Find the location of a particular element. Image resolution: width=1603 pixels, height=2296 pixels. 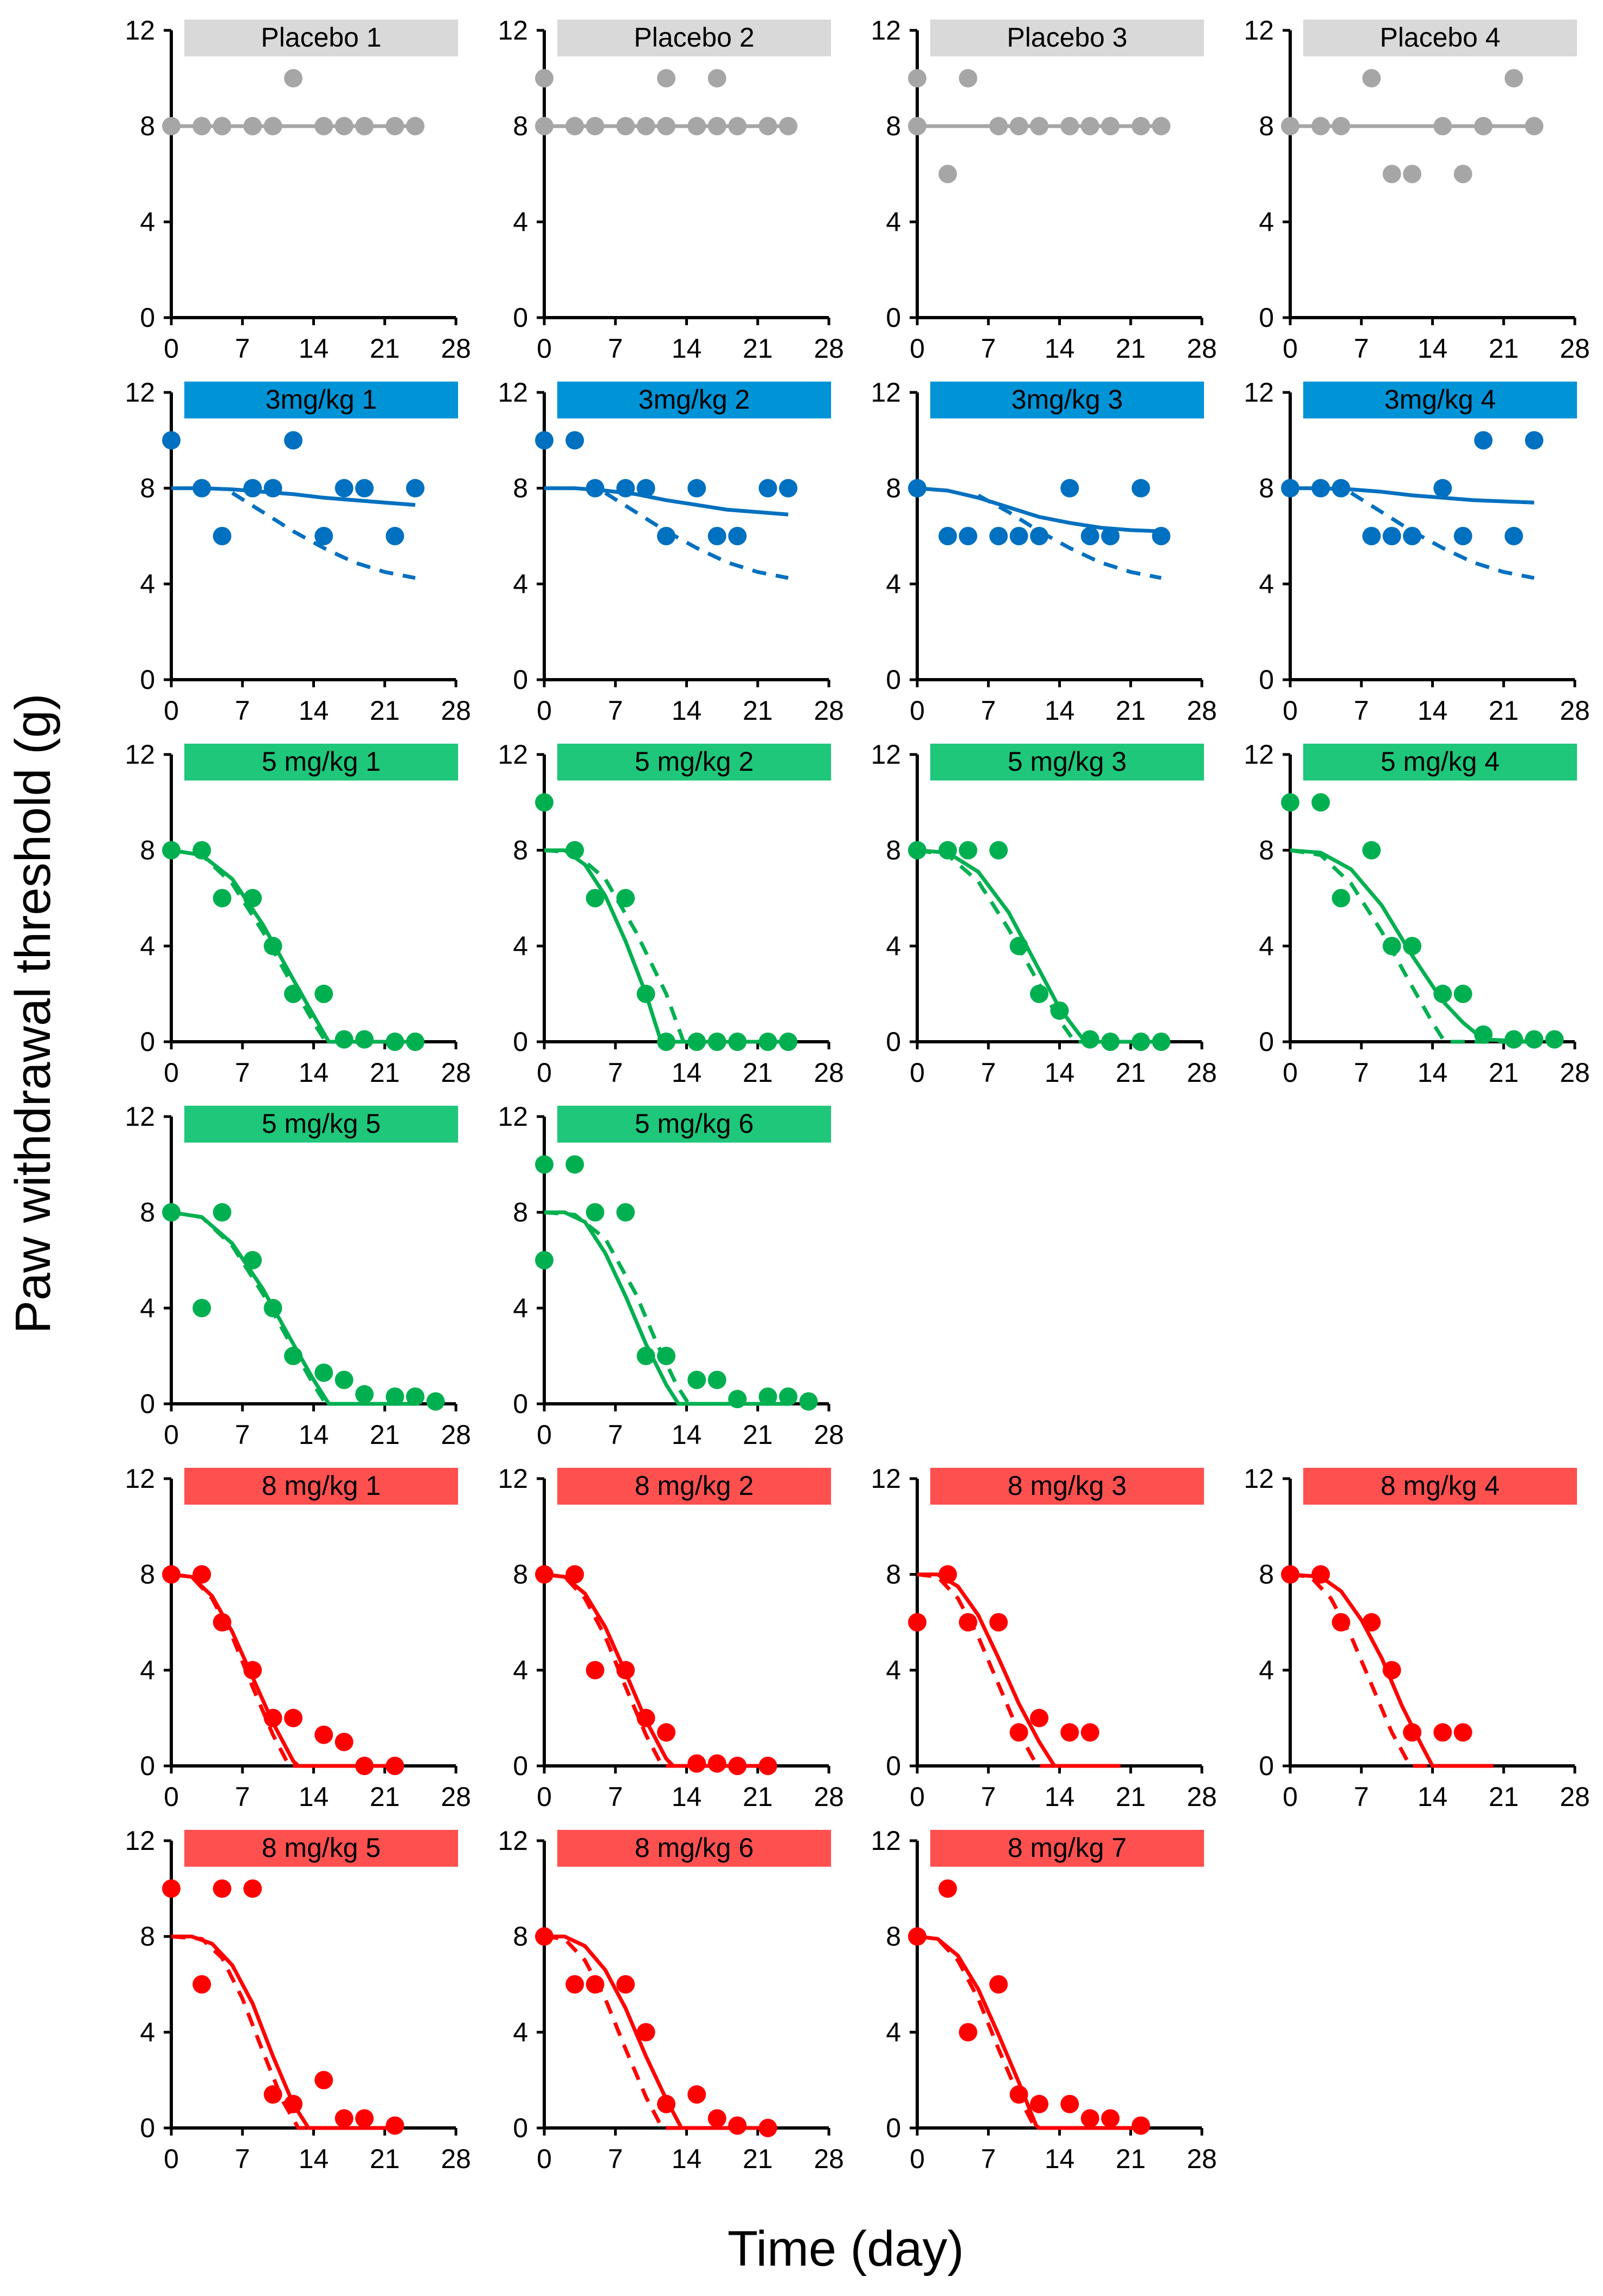

panel-5-mg-kg-4: 5 mg/kg 4 0 4 8 12 0 7 14 21 28 is located at coordinates (1416, 913).